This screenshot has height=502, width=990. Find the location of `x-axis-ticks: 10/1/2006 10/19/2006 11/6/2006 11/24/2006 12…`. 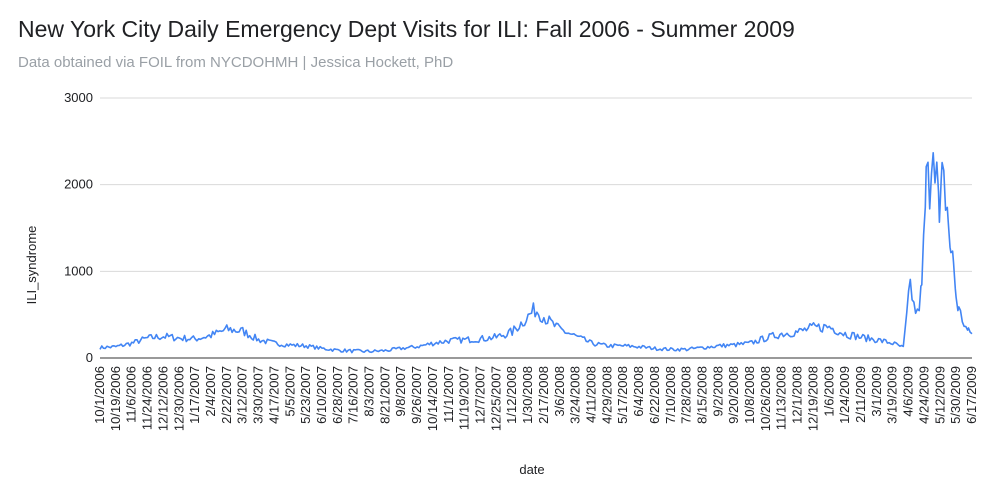

x-axis-ticks: 10/1/2006 10/19/2006 11/6/2006 11/24/2006 12… is located at coordinates (535, 398).